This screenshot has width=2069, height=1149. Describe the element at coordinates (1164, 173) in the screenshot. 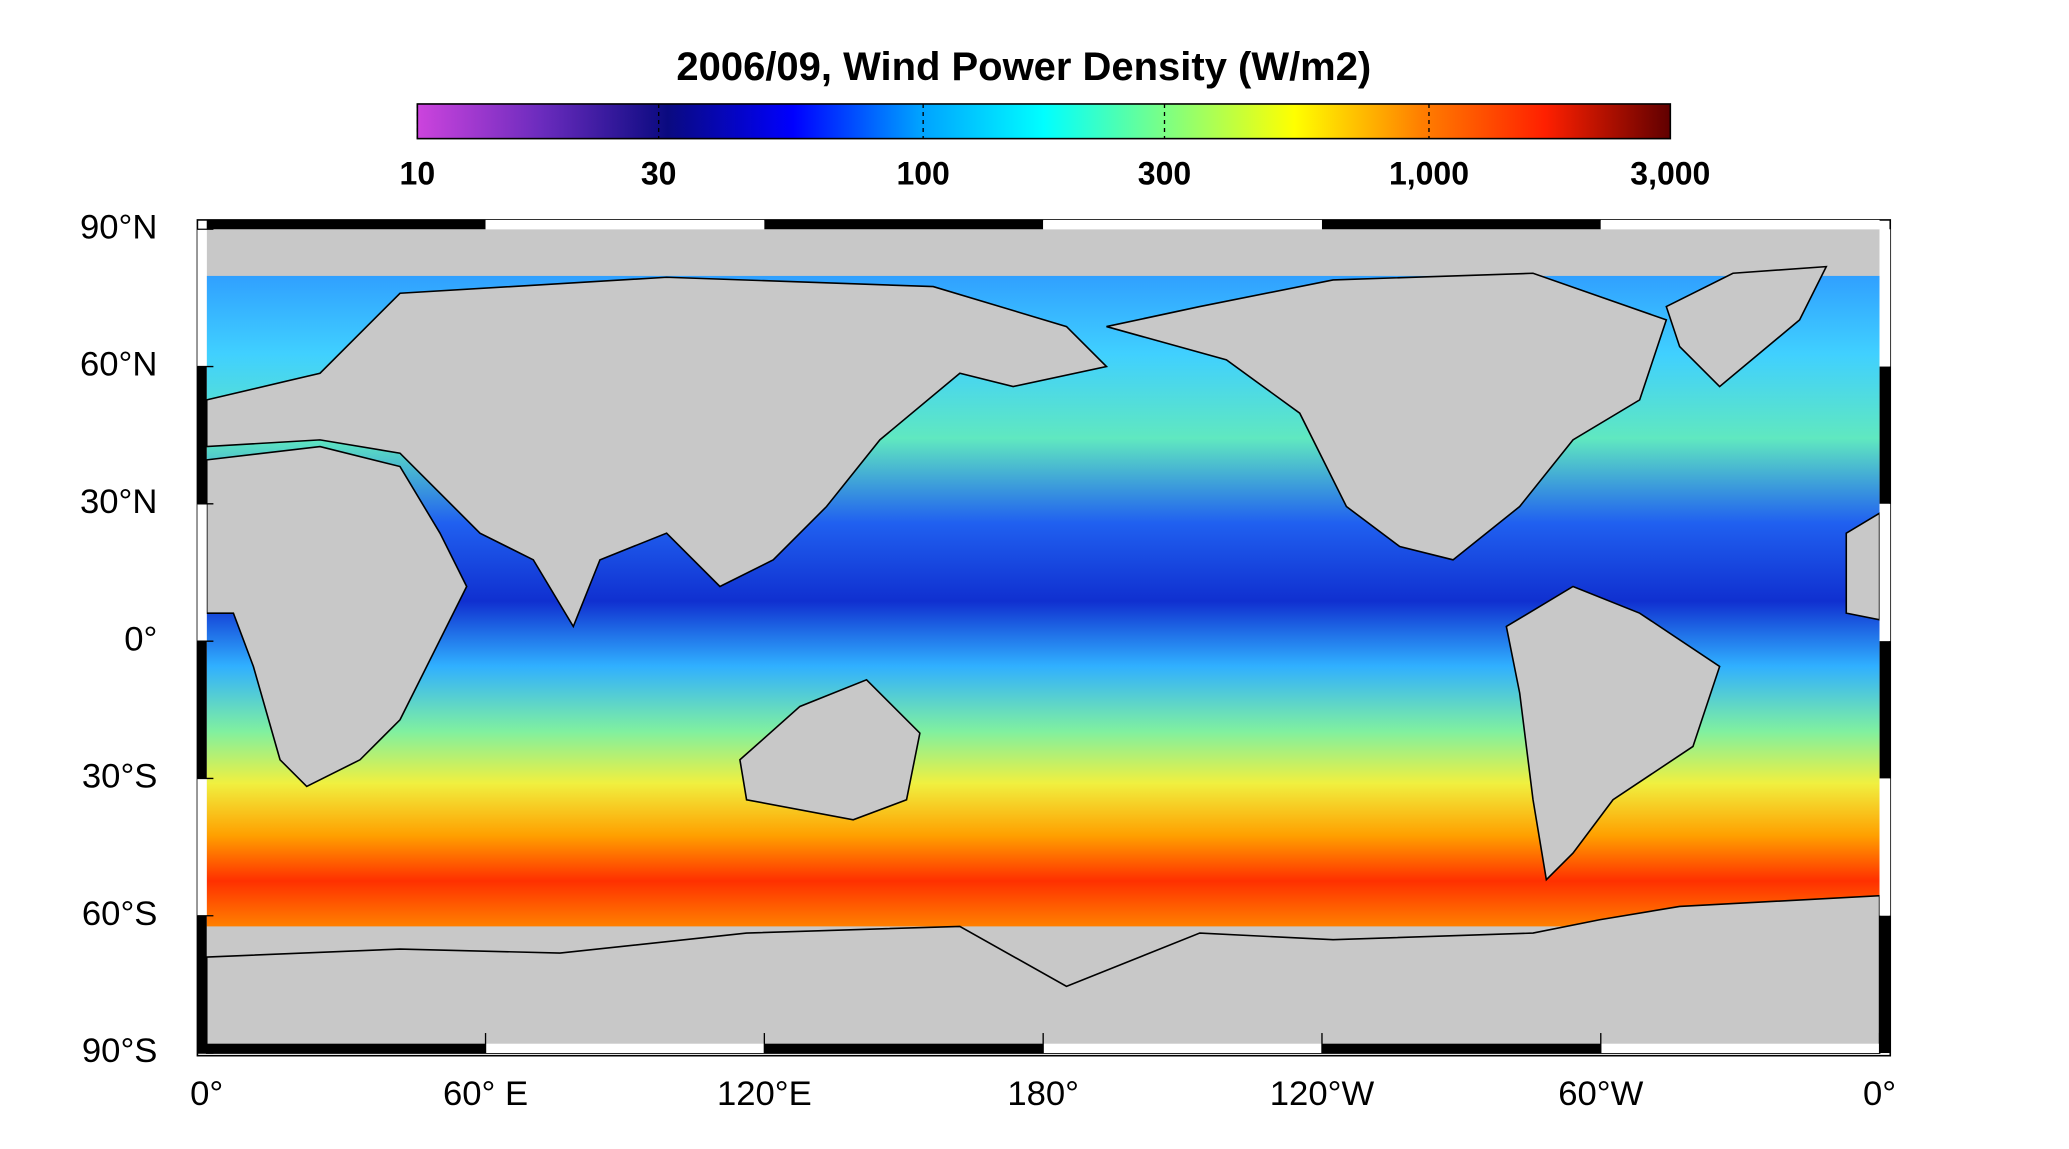

I see `colorbar-tick-label: 300` at that location.